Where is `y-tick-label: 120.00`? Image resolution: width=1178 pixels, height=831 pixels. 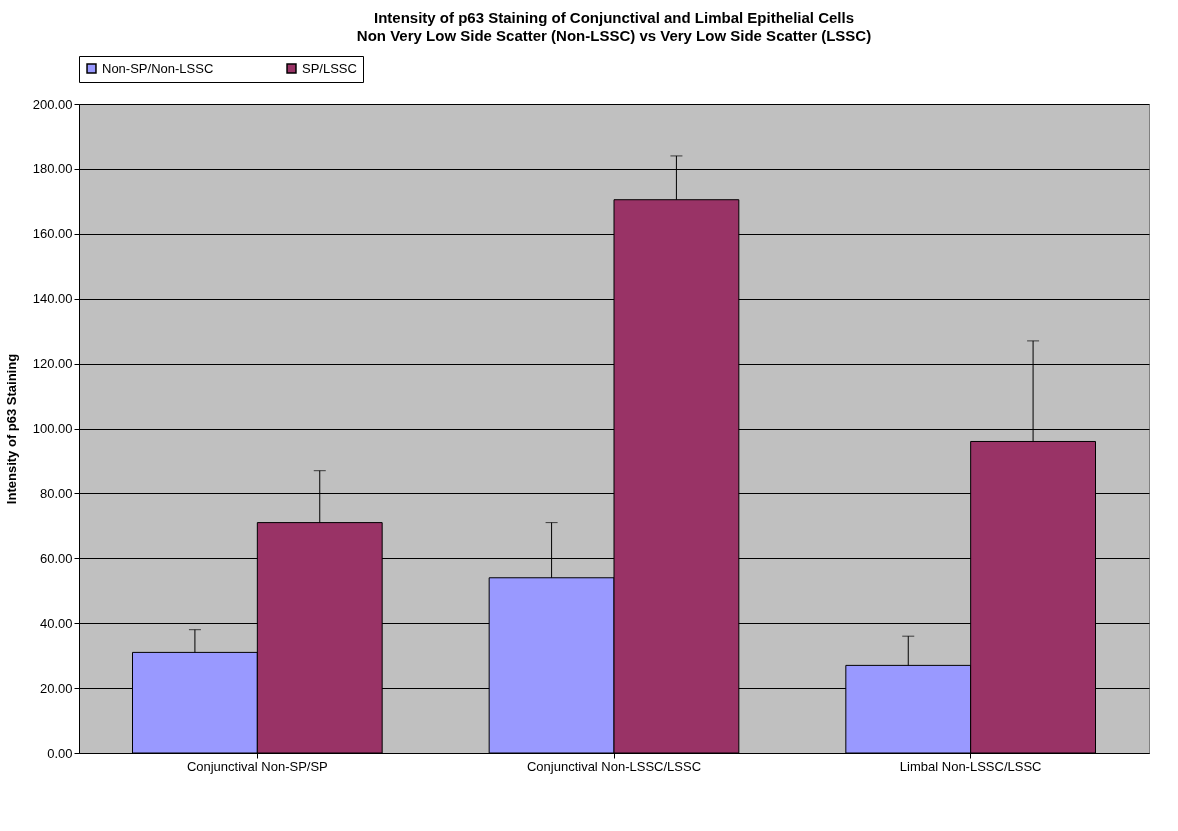
y-tick-label: 120.00 is located at coordinates (52, 364).